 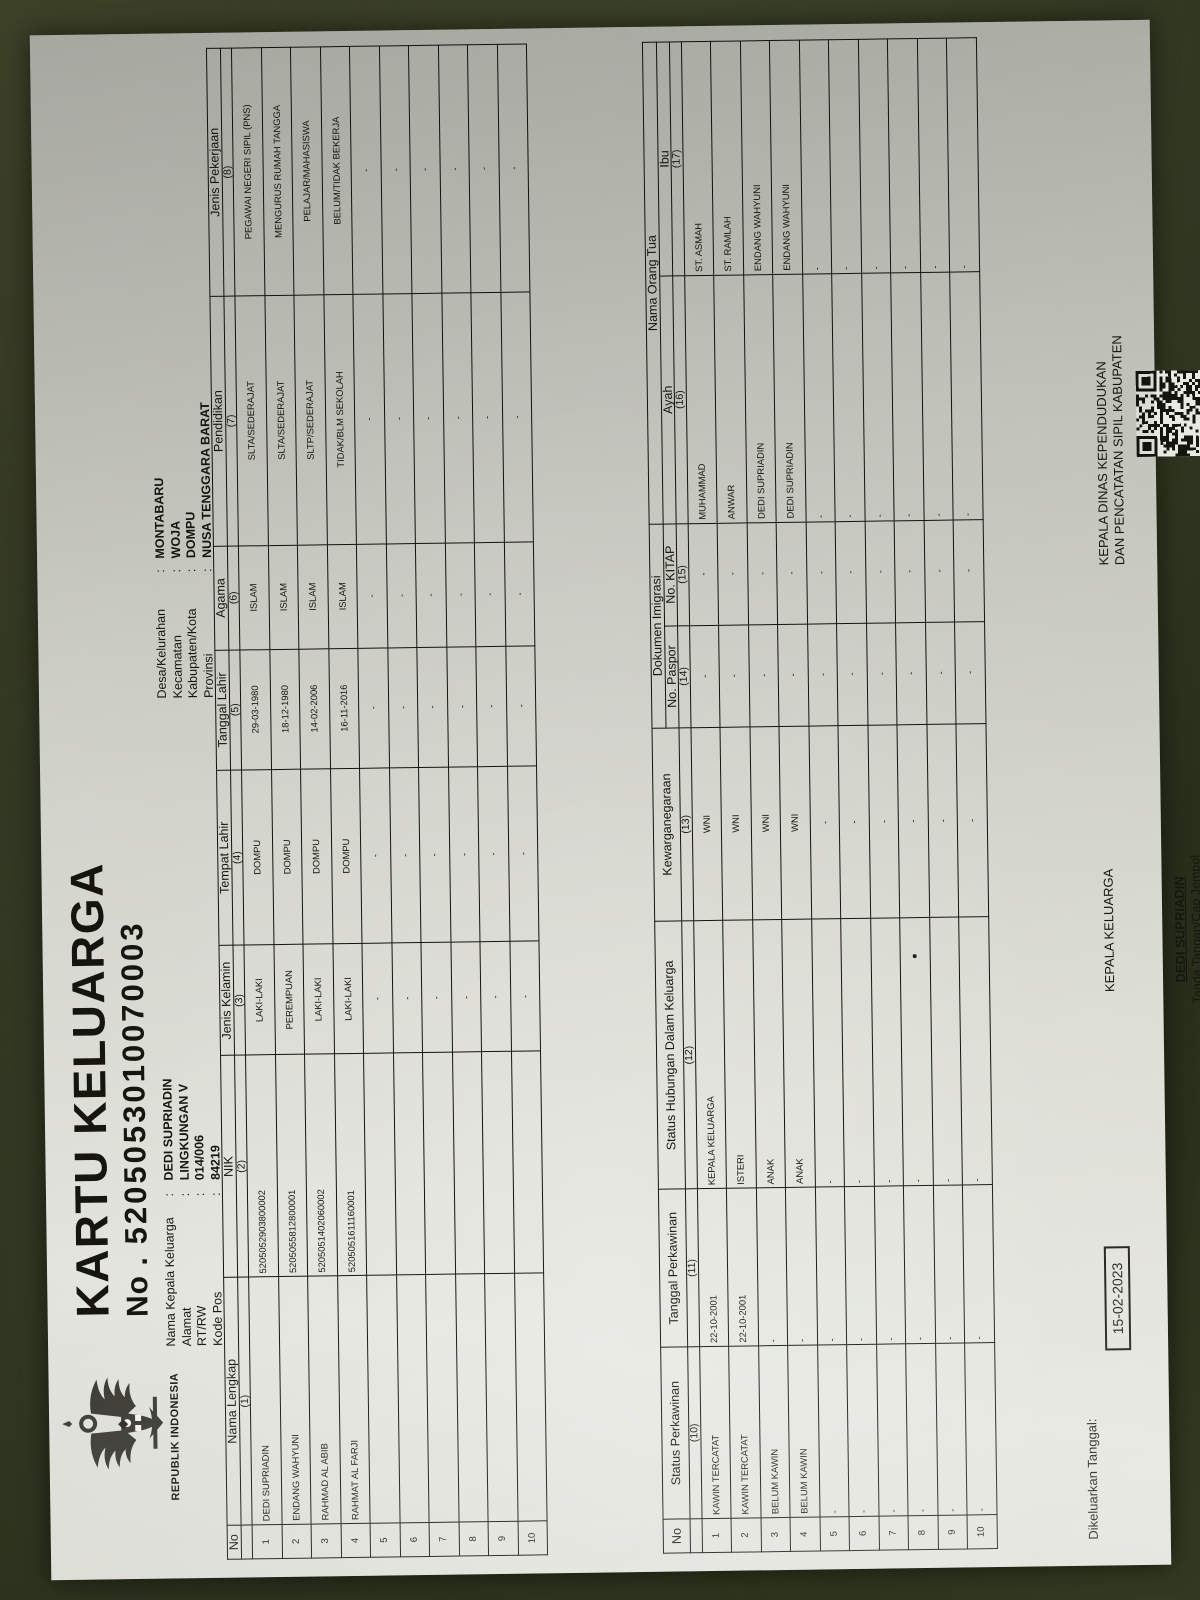 What do you see at coordinates (673, 1268) in the screenshot?
I see `th2-tanggal-perkawinan: Tanggal Perkawinan` at bounding box center [673, 1268].